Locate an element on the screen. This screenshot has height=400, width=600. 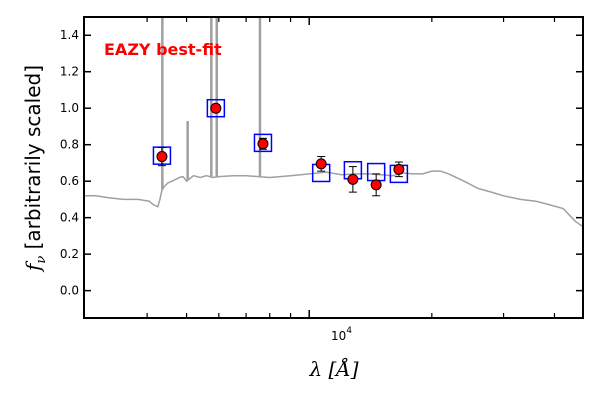
annotation-text: EAZY best-fit is located at coordinates (163, 49).